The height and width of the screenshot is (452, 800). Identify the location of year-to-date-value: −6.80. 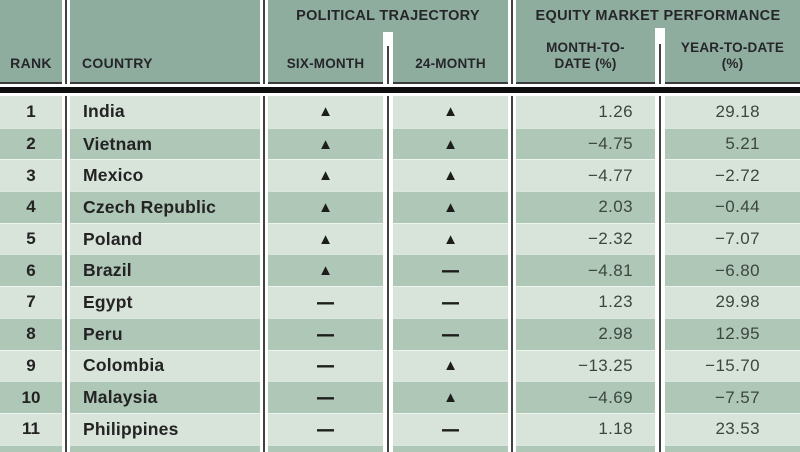
(732, 270).